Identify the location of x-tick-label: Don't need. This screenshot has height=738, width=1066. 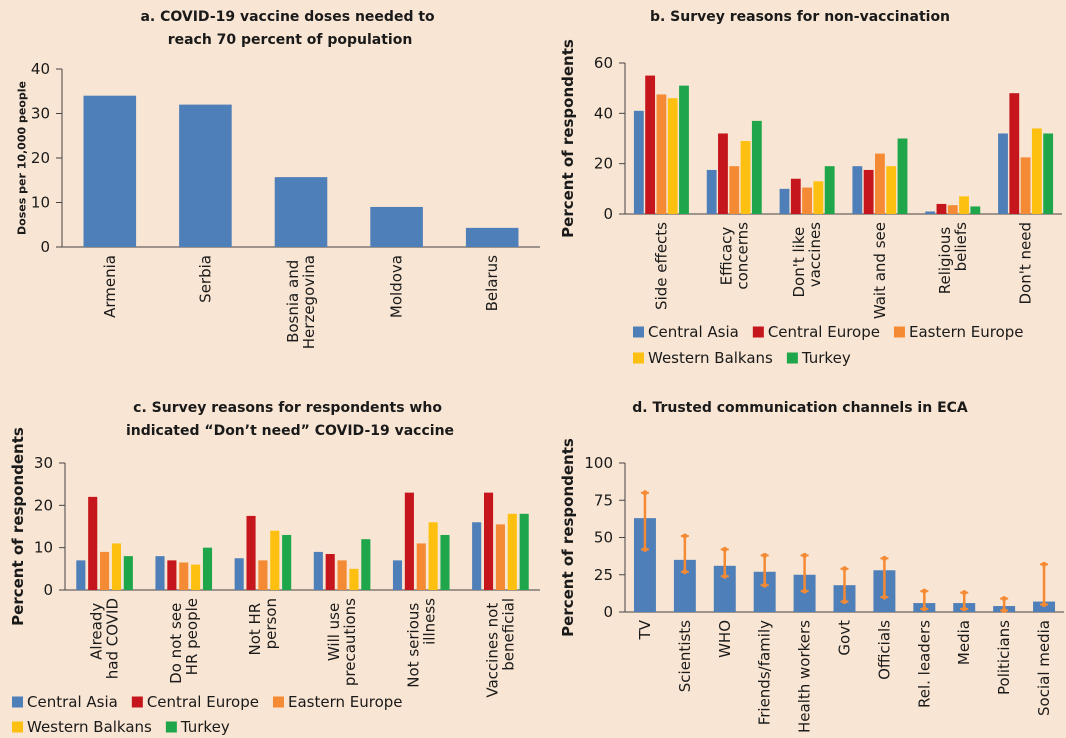
(1026, 263).